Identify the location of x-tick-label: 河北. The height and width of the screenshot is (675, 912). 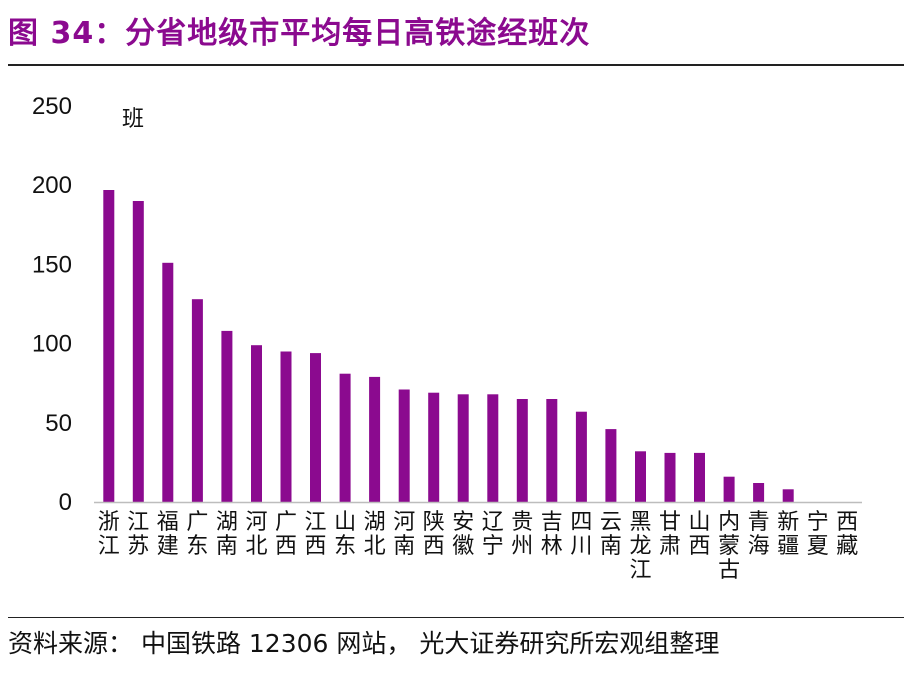
(256, 534).